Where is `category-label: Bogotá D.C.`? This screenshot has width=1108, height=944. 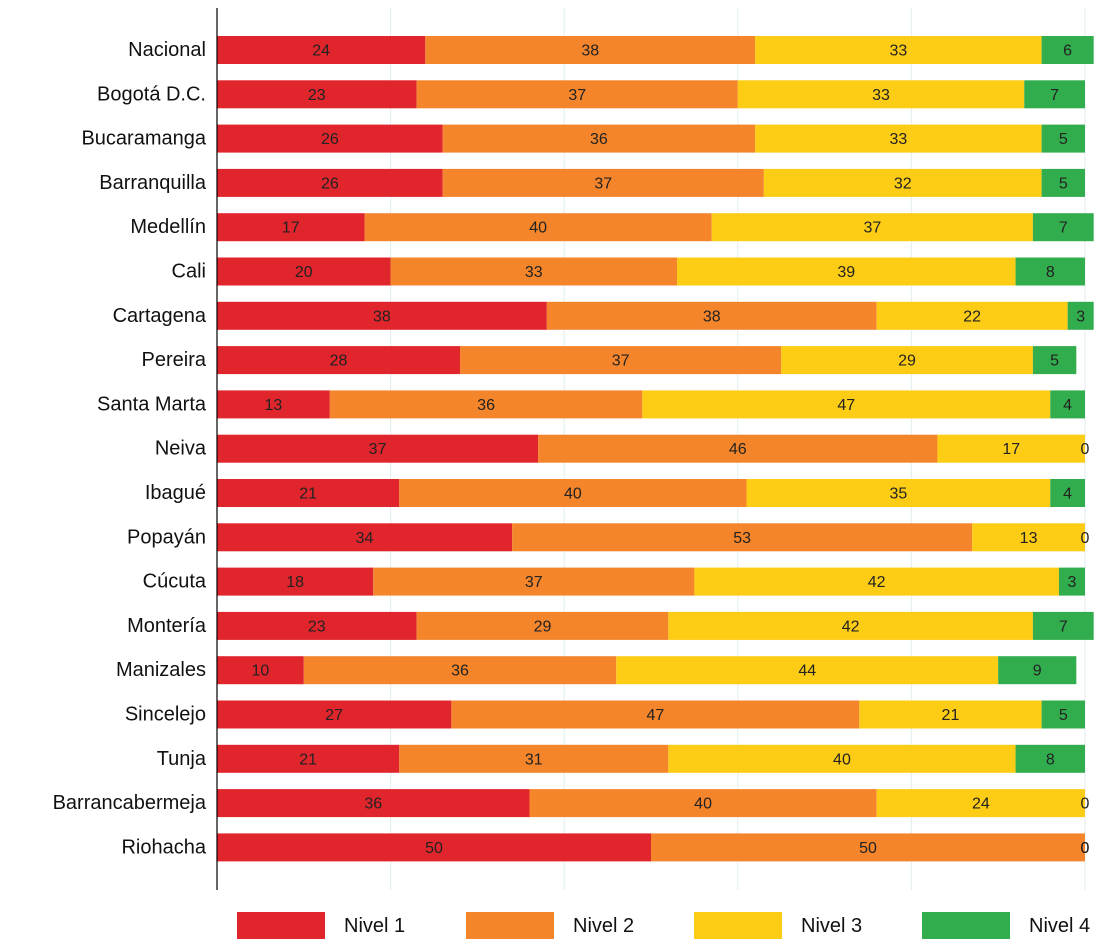 category-label: Bogotá D.C. is located at coordinates (151, 94).